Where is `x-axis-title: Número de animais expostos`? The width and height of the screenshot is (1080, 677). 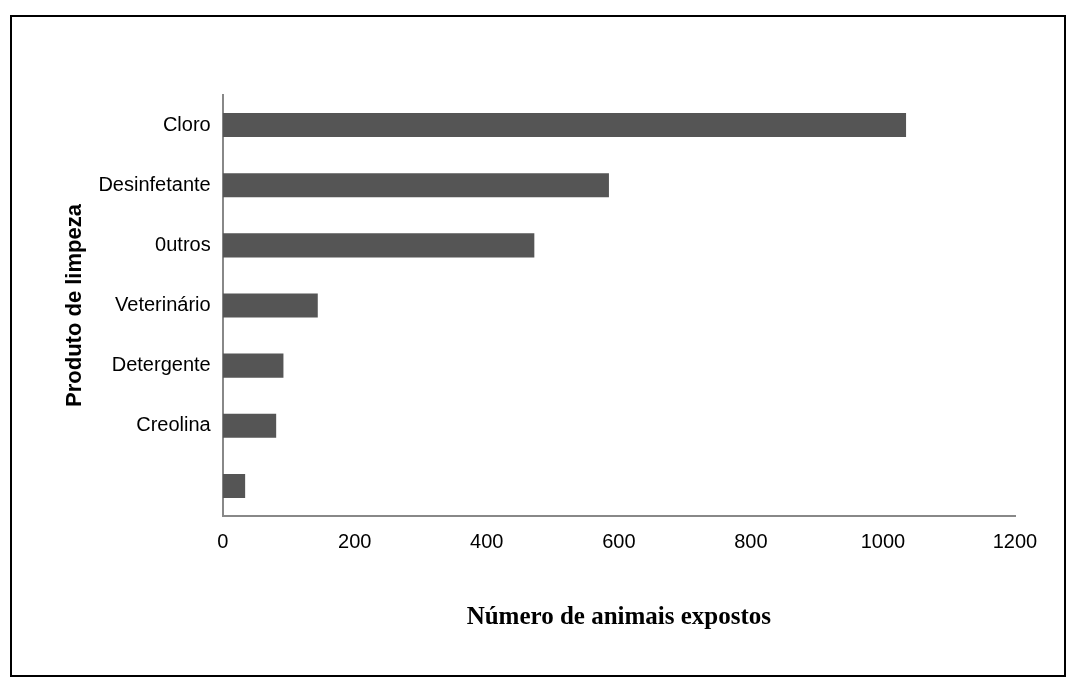 x-axis-title: Número de animais expostos is located at coordinates (619, 616).